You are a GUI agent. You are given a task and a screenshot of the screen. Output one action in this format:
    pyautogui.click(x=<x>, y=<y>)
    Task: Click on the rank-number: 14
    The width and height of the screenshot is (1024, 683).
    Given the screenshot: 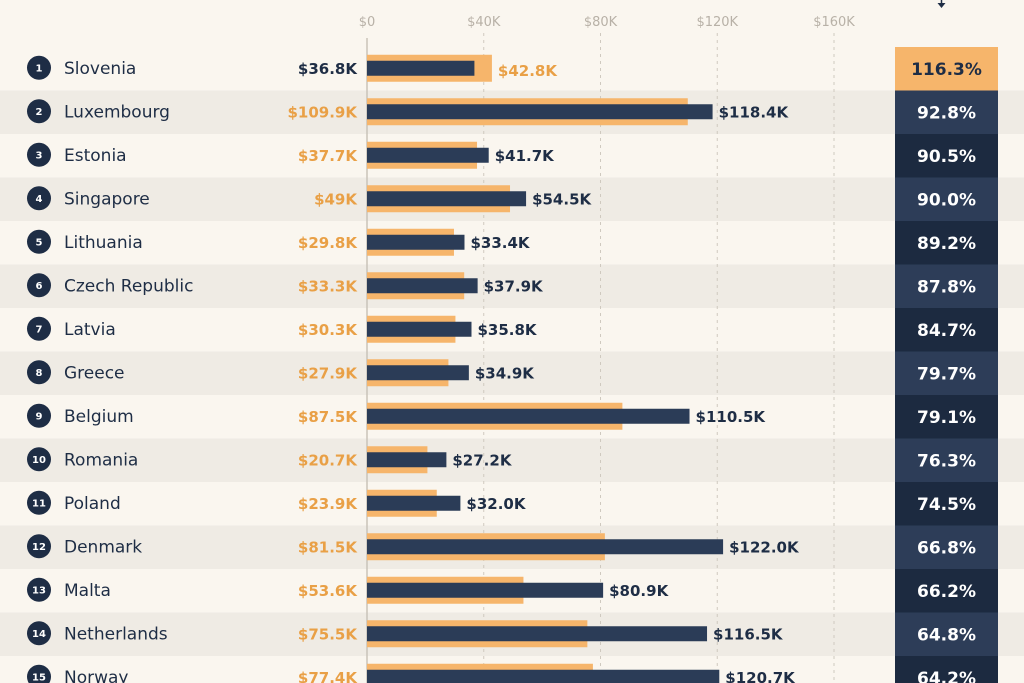 What is the action you would take?
    pyautogui.click(x=39, y=634)
    